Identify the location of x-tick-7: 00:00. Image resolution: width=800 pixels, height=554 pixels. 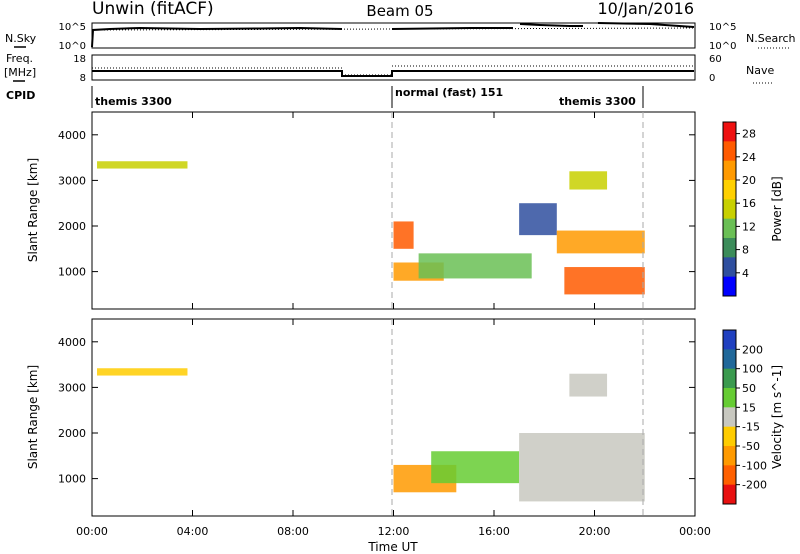
(695, 531).